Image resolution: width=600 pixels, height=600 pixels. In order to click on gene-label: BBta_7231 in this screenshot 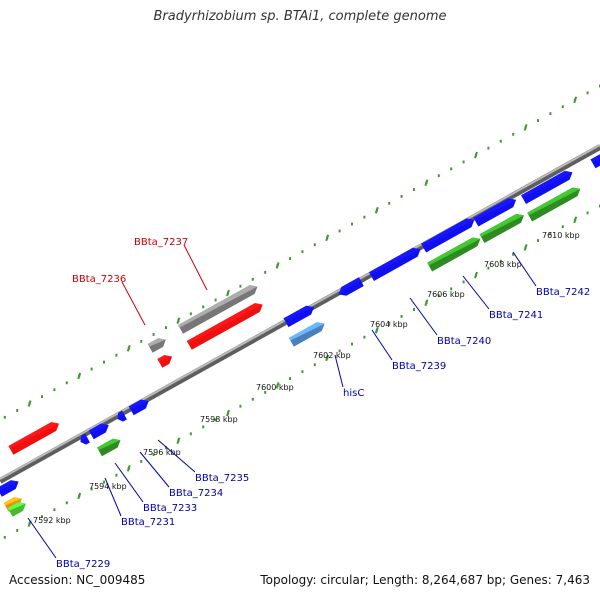, I will do `click(148, 522)`.